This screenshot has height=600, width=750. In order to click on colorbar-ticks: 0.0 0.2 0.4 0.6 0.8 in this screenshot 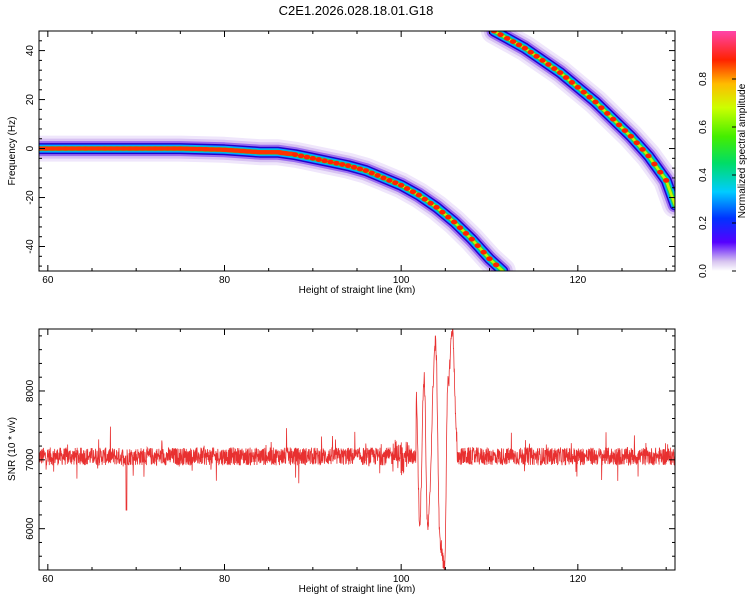, I will do `click(717, 175)`.